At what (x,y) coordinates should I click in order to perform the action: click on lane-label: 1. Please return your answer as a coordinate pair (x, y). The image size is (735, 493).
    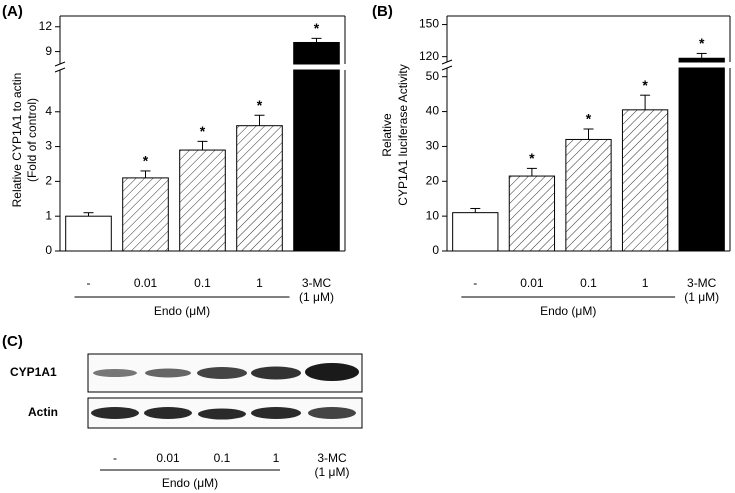
    Looking at the image, I should click on (276, 458).